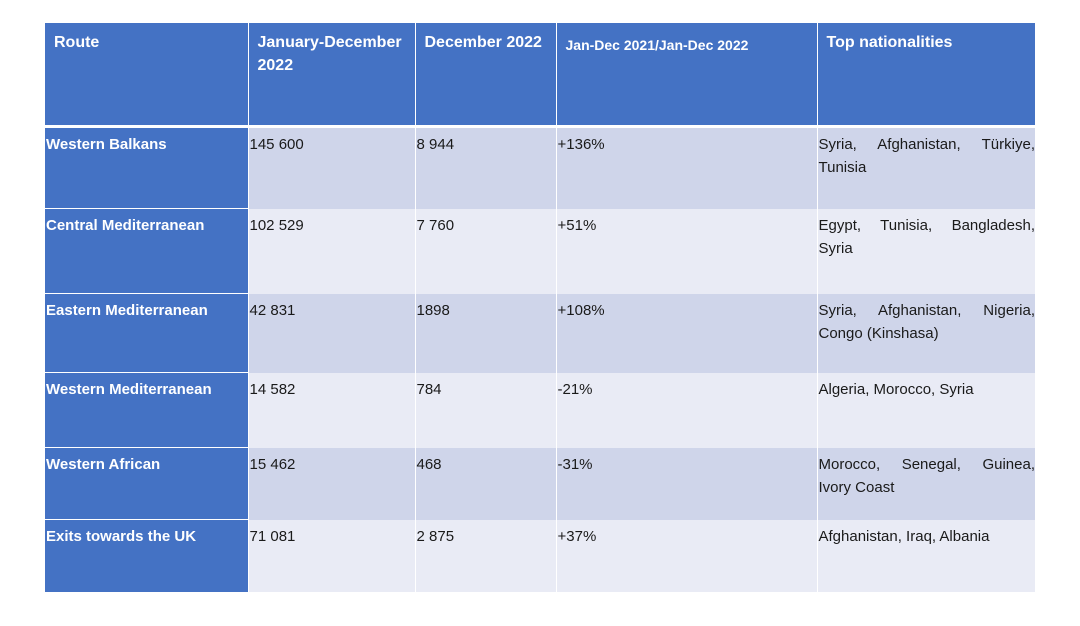 The image size is (1080, 626). What do you see at coordinates (332, 333) in the screenshot?
I see `row-jan-dec: 42 831` at bounding box center [332, 333].